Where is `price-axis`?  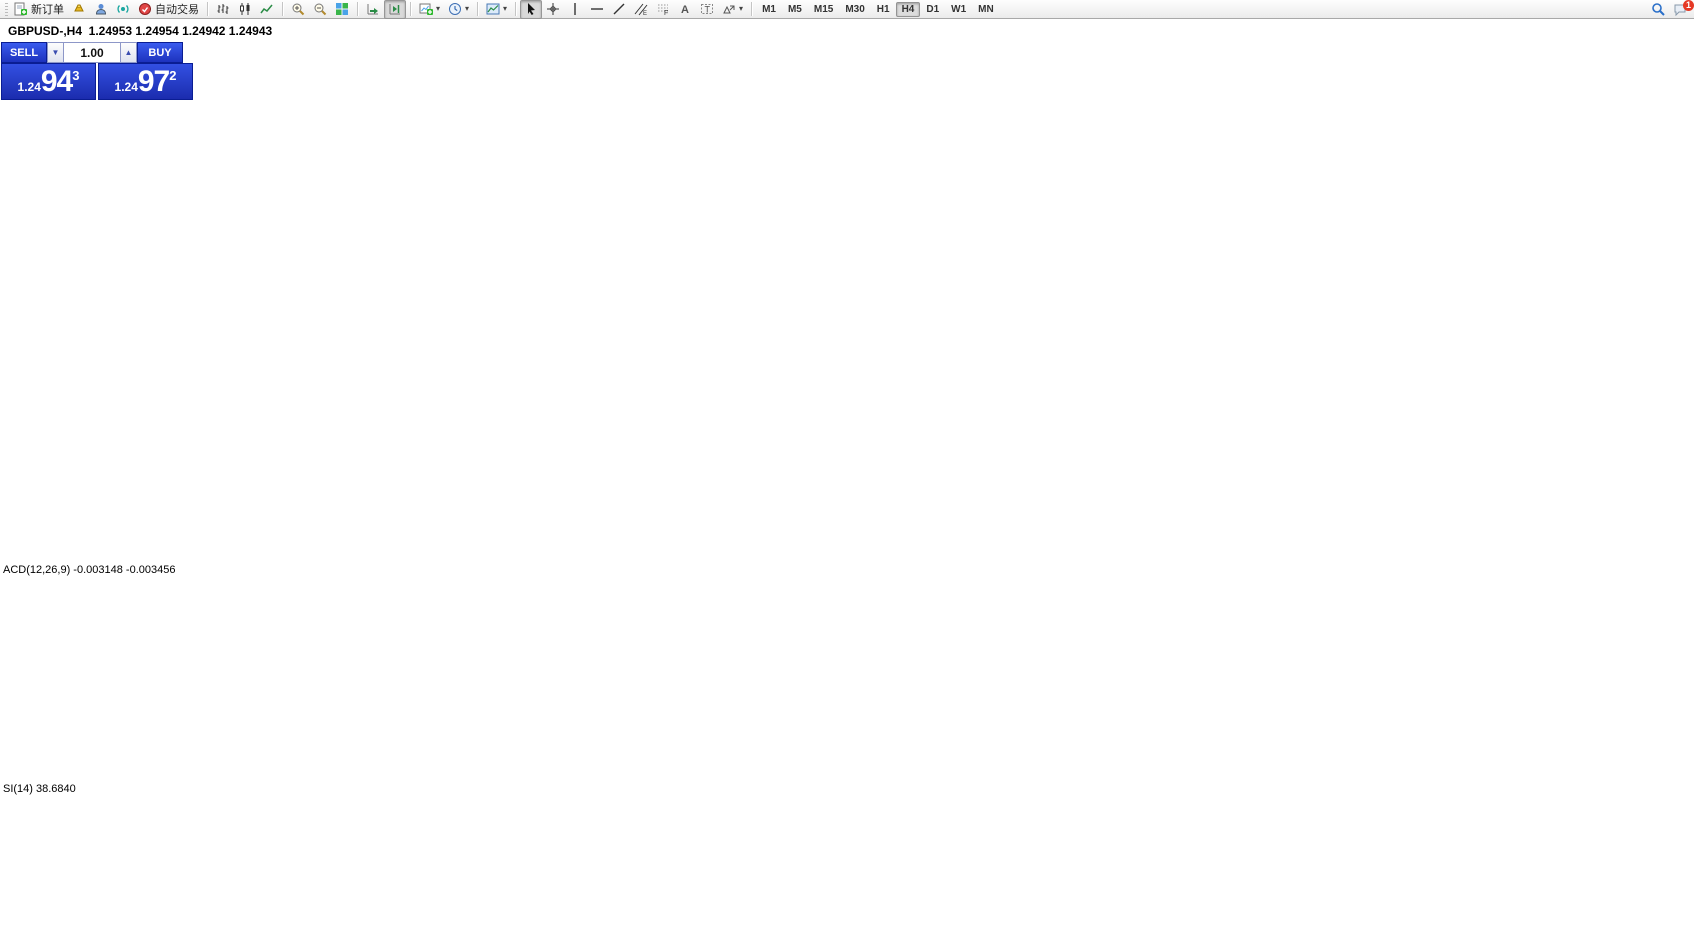
price-axis is located at coordinates (1611, 468).